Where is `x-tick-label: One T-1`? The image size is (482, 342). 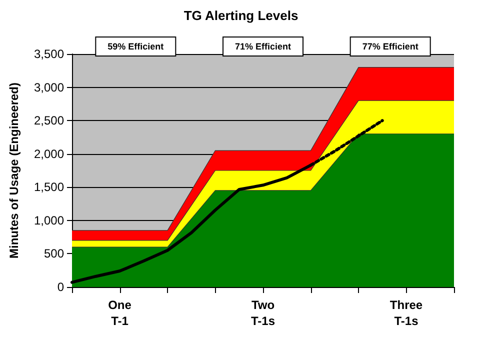 x-tick-label: One T-1 is located at coordinates (120, 313).